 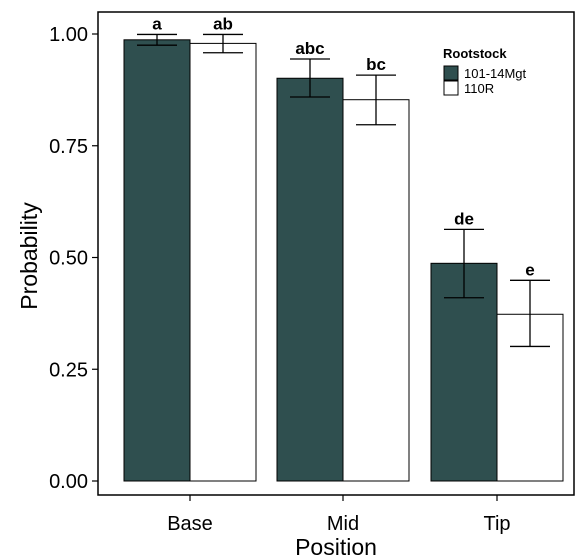 What do you see at coordinates (68, 259) in the screenshot?
I see `y-tick-label: 0.50` at bounding box center [68, 259].